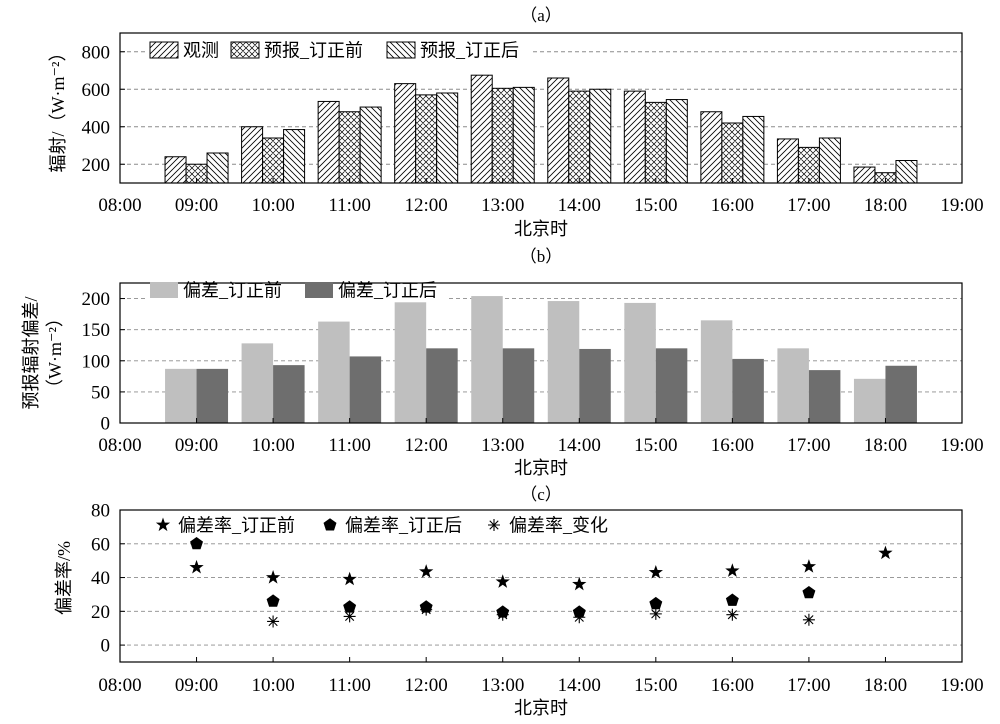  Describe the element at coordinates (58, 108) in the screenshot. I see `y-axis-label: 辐射/（W·m⁻²）` at that location.